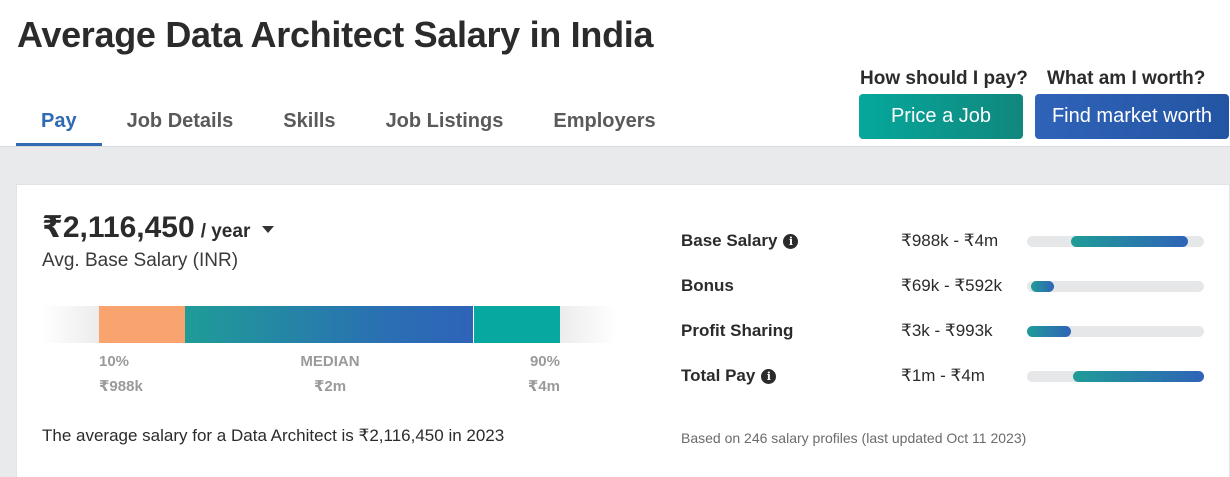 The width and height of the screenshot is (1230, 477). I want to click on percentile-90-value: ₹4m, so click(543, 386).